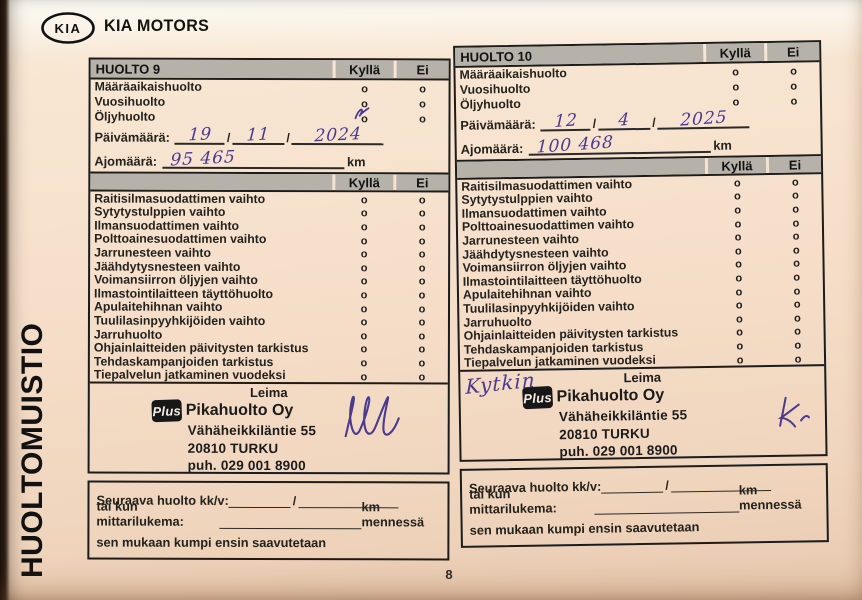 This screenshot has height=600, width=862. I want to click on panel-title: HUOLTO 9, so click(211, 69).